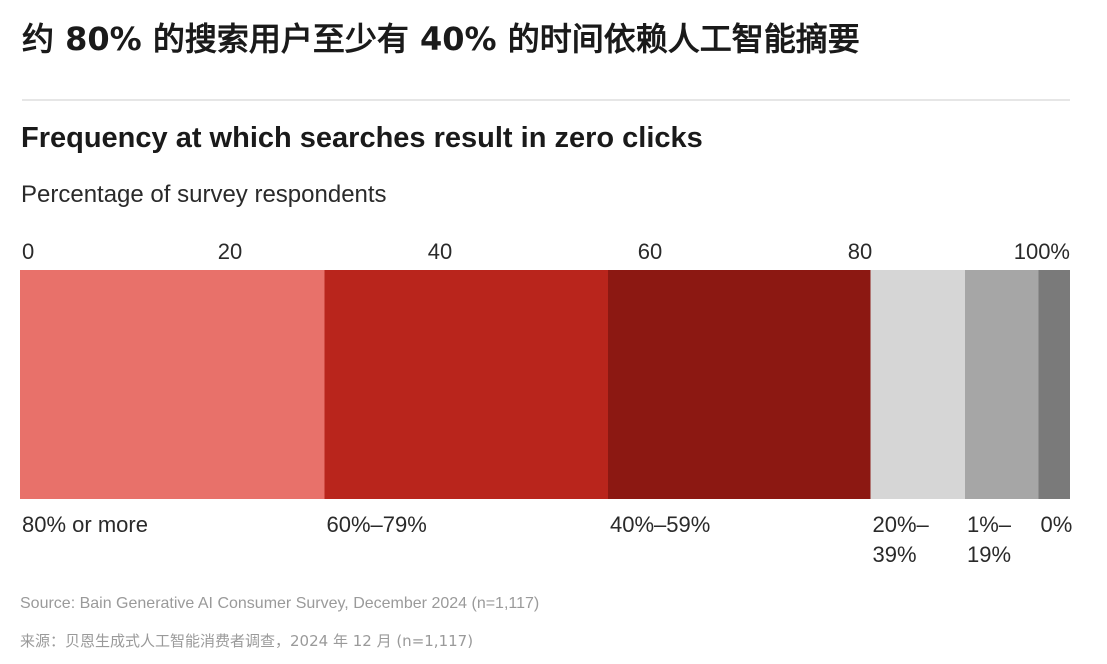 Image resolution: width=1107 pixels, height=664 pixels. I want to click on segment-label: 20%–, so click(901, 524).